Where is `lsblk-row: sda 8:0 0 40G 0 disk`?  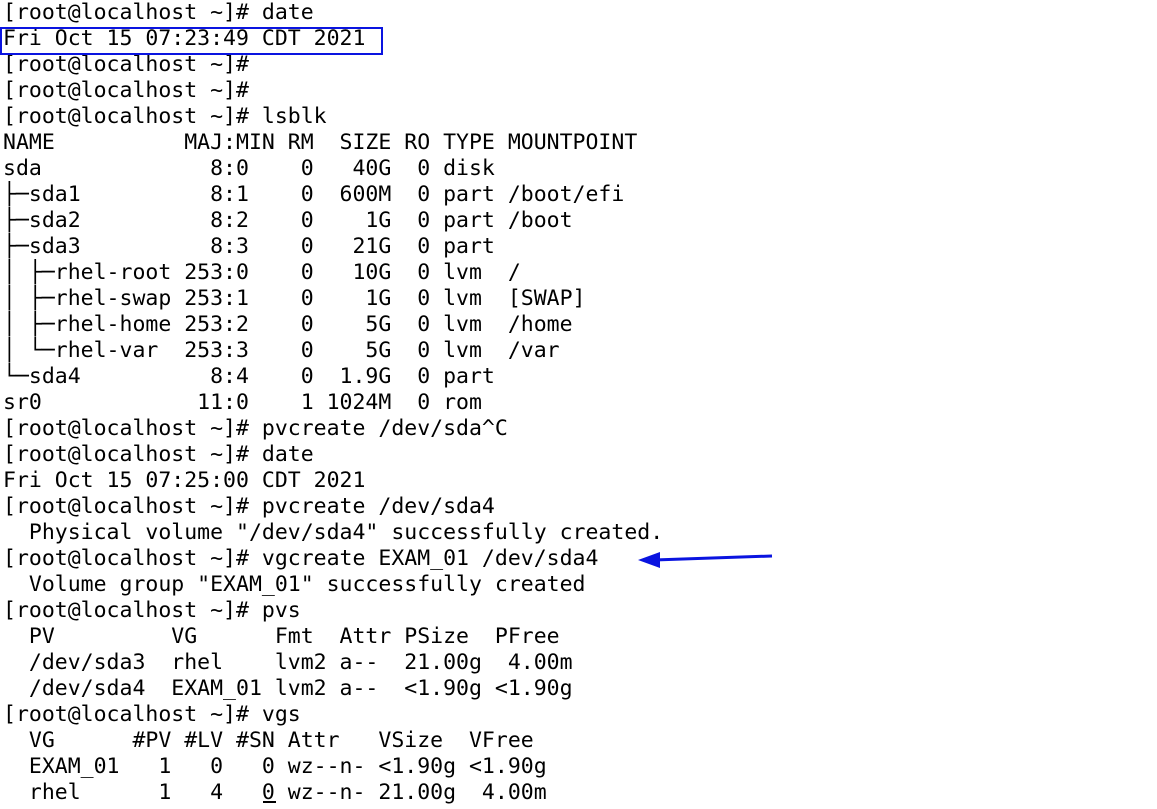
lsblk-row: sda 8:0 0 40G 0 disk is located at coordinates (249, 168).